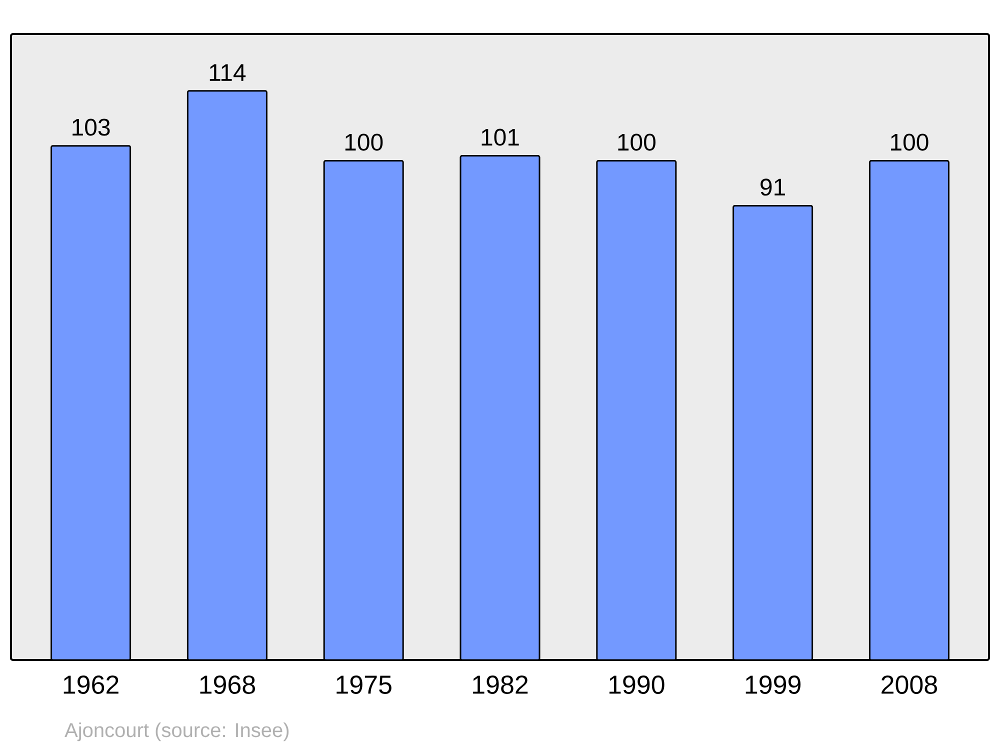 Image resolution: width=1000 pixels, height=747 pixels. Describe the element at coordinates (228, 72) in the screenshot. I see `data-label: 114` at that location.